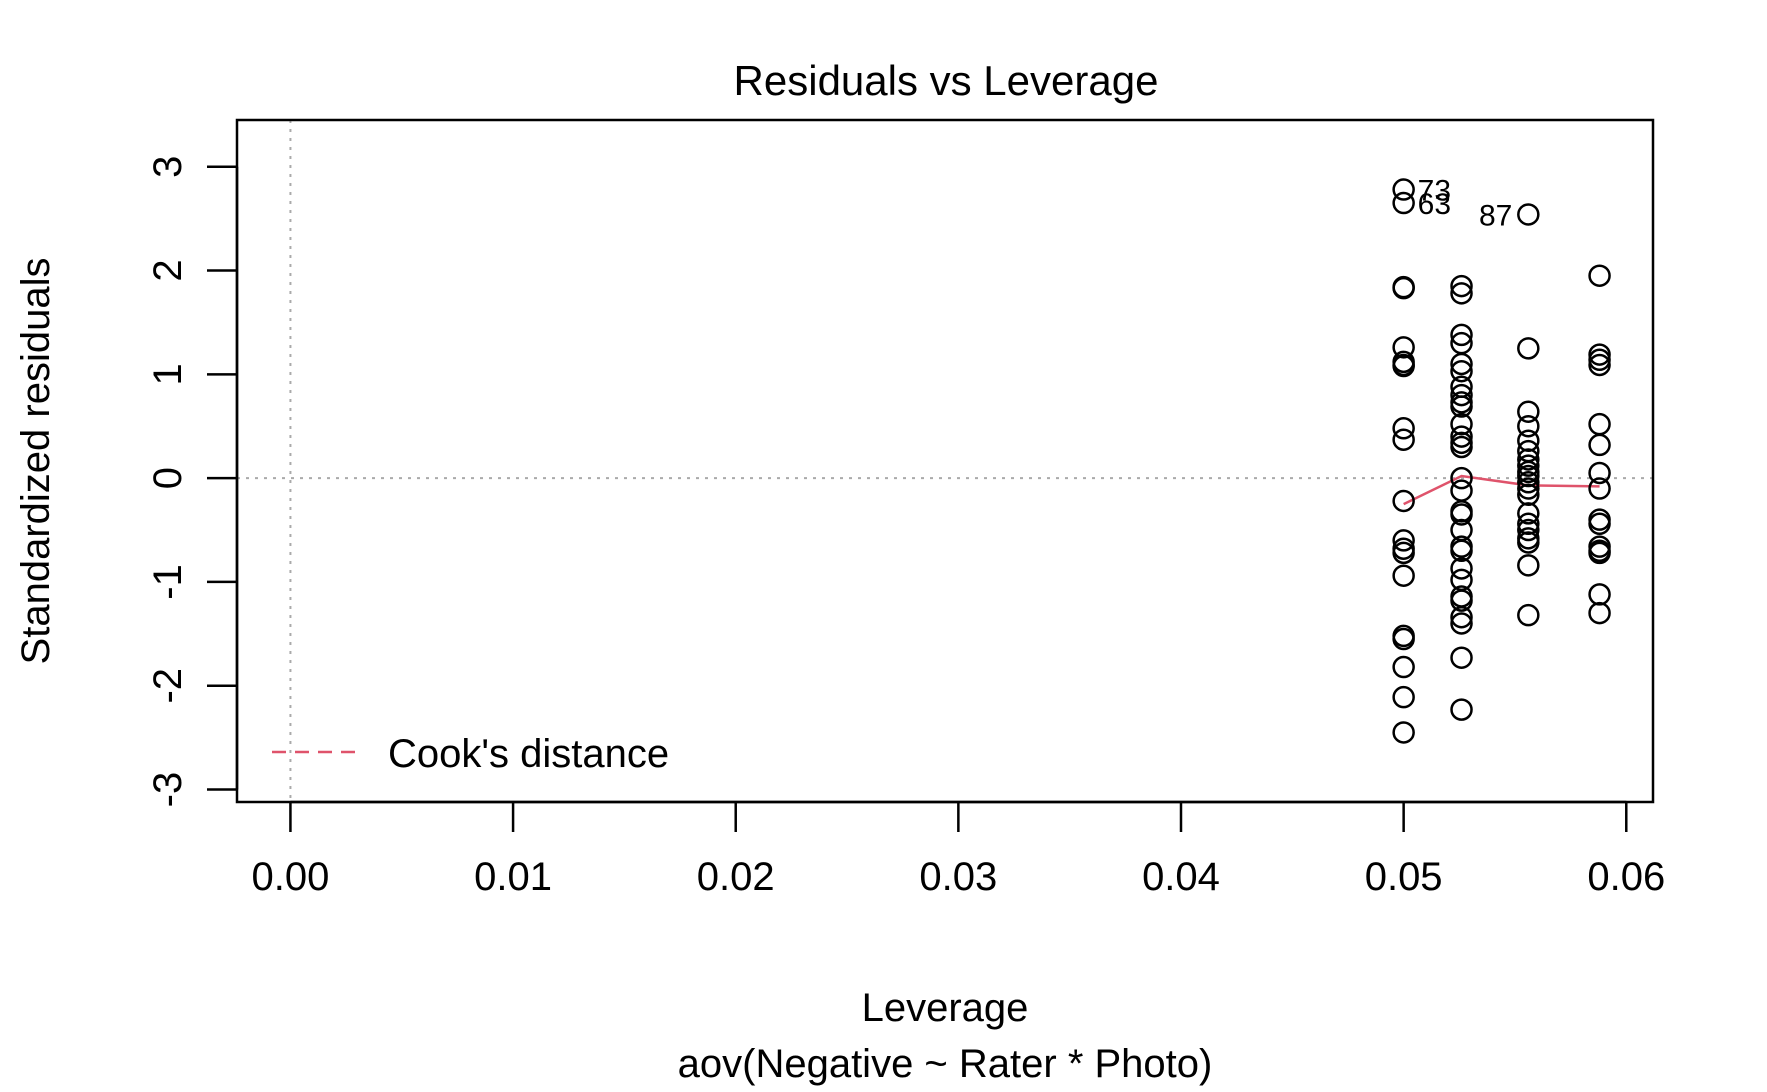 The height and width of the screenshot is (1092, 1767). I want to click on x-tick-label: 0.02, so click(736, 877).